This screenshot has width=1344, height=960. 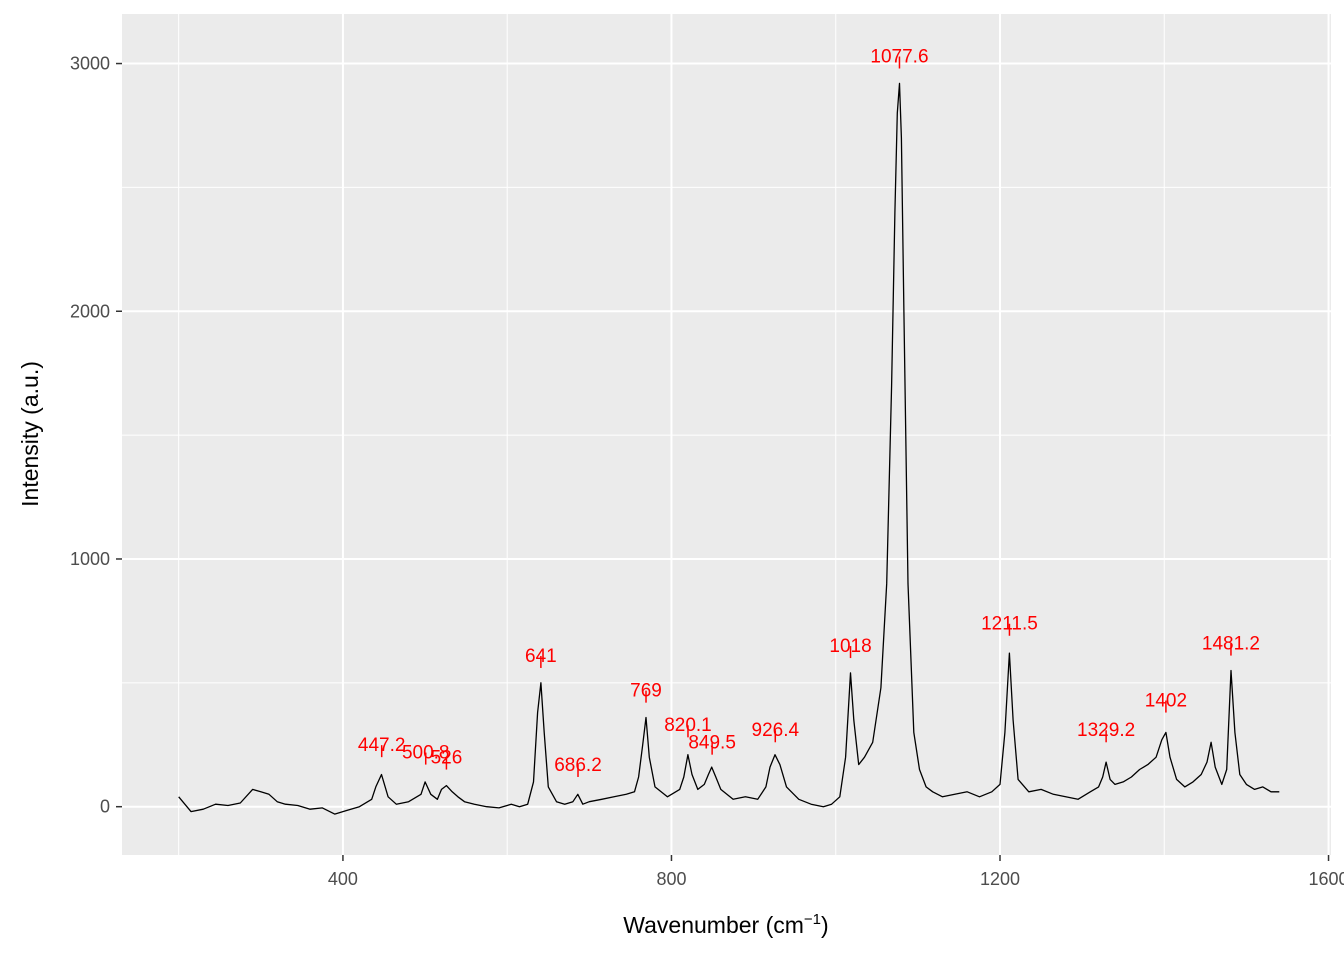 I want to click on peak-label: 1402, so click(x=1166, y=700).